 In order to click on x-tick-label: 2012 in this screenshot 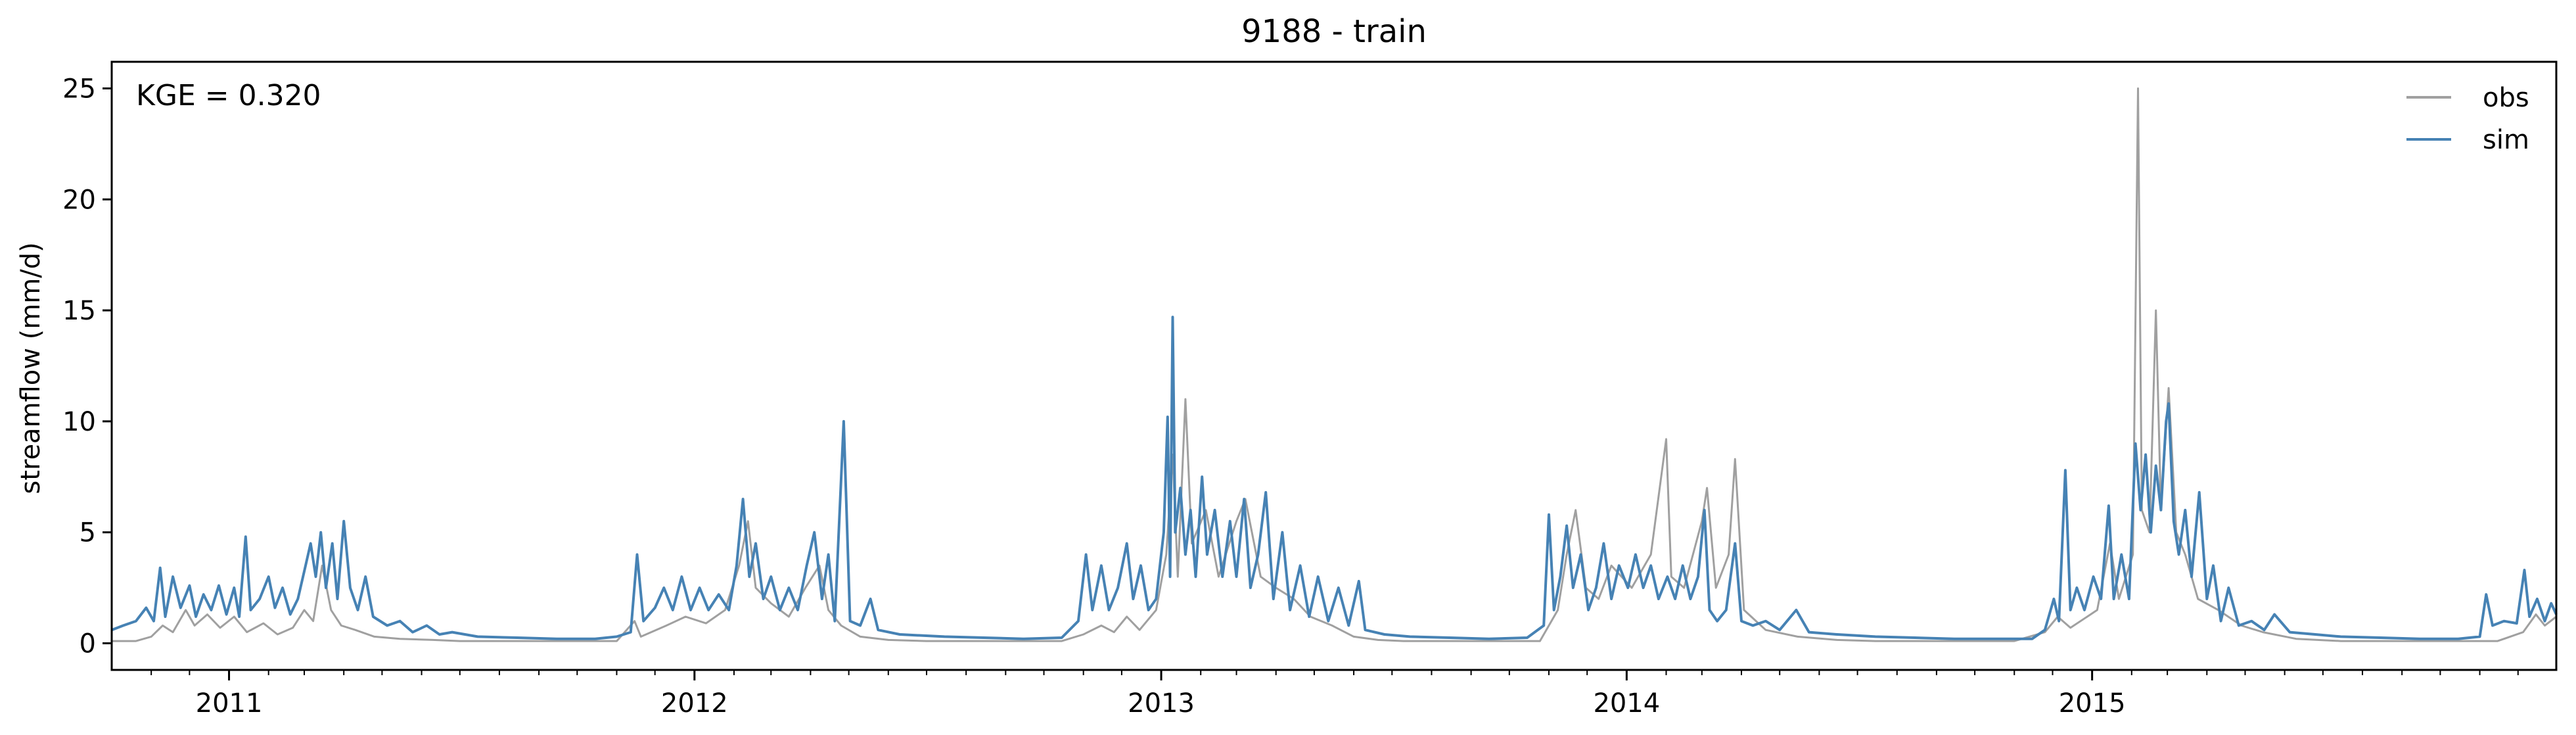, I will do `click(694, 703)`.